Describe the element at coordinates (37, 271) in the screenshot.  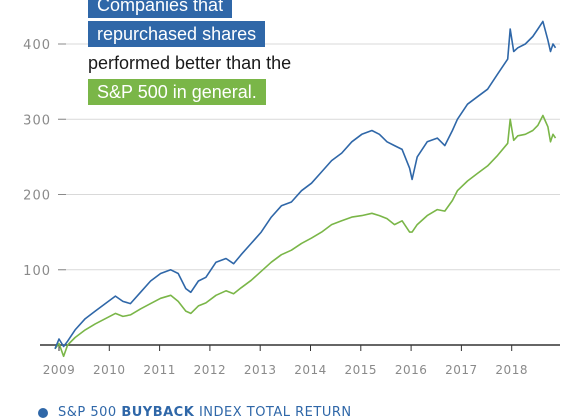
I see `y-tick-label-100: 100` at that location.